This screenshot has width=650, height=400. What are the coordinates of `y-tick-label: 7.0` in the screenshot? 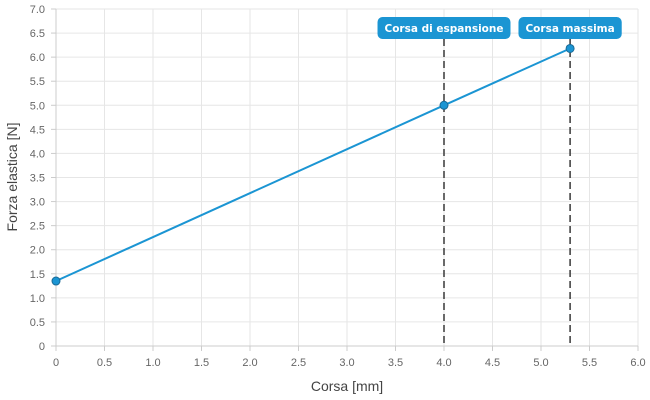 It's located at (37, 10).